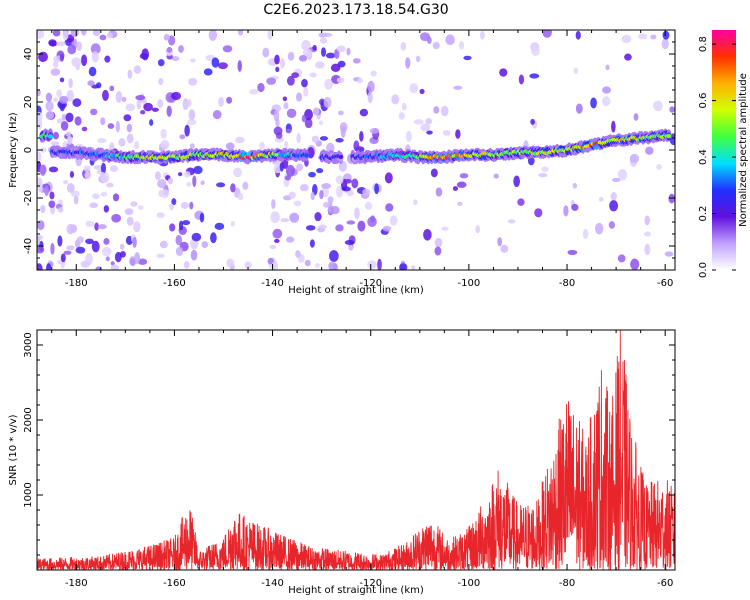 This screenshot has height=600, width=750. Describe the element at coordinates (28, 246) in the screenshot. I see `y-tick-label: -40` at that location.